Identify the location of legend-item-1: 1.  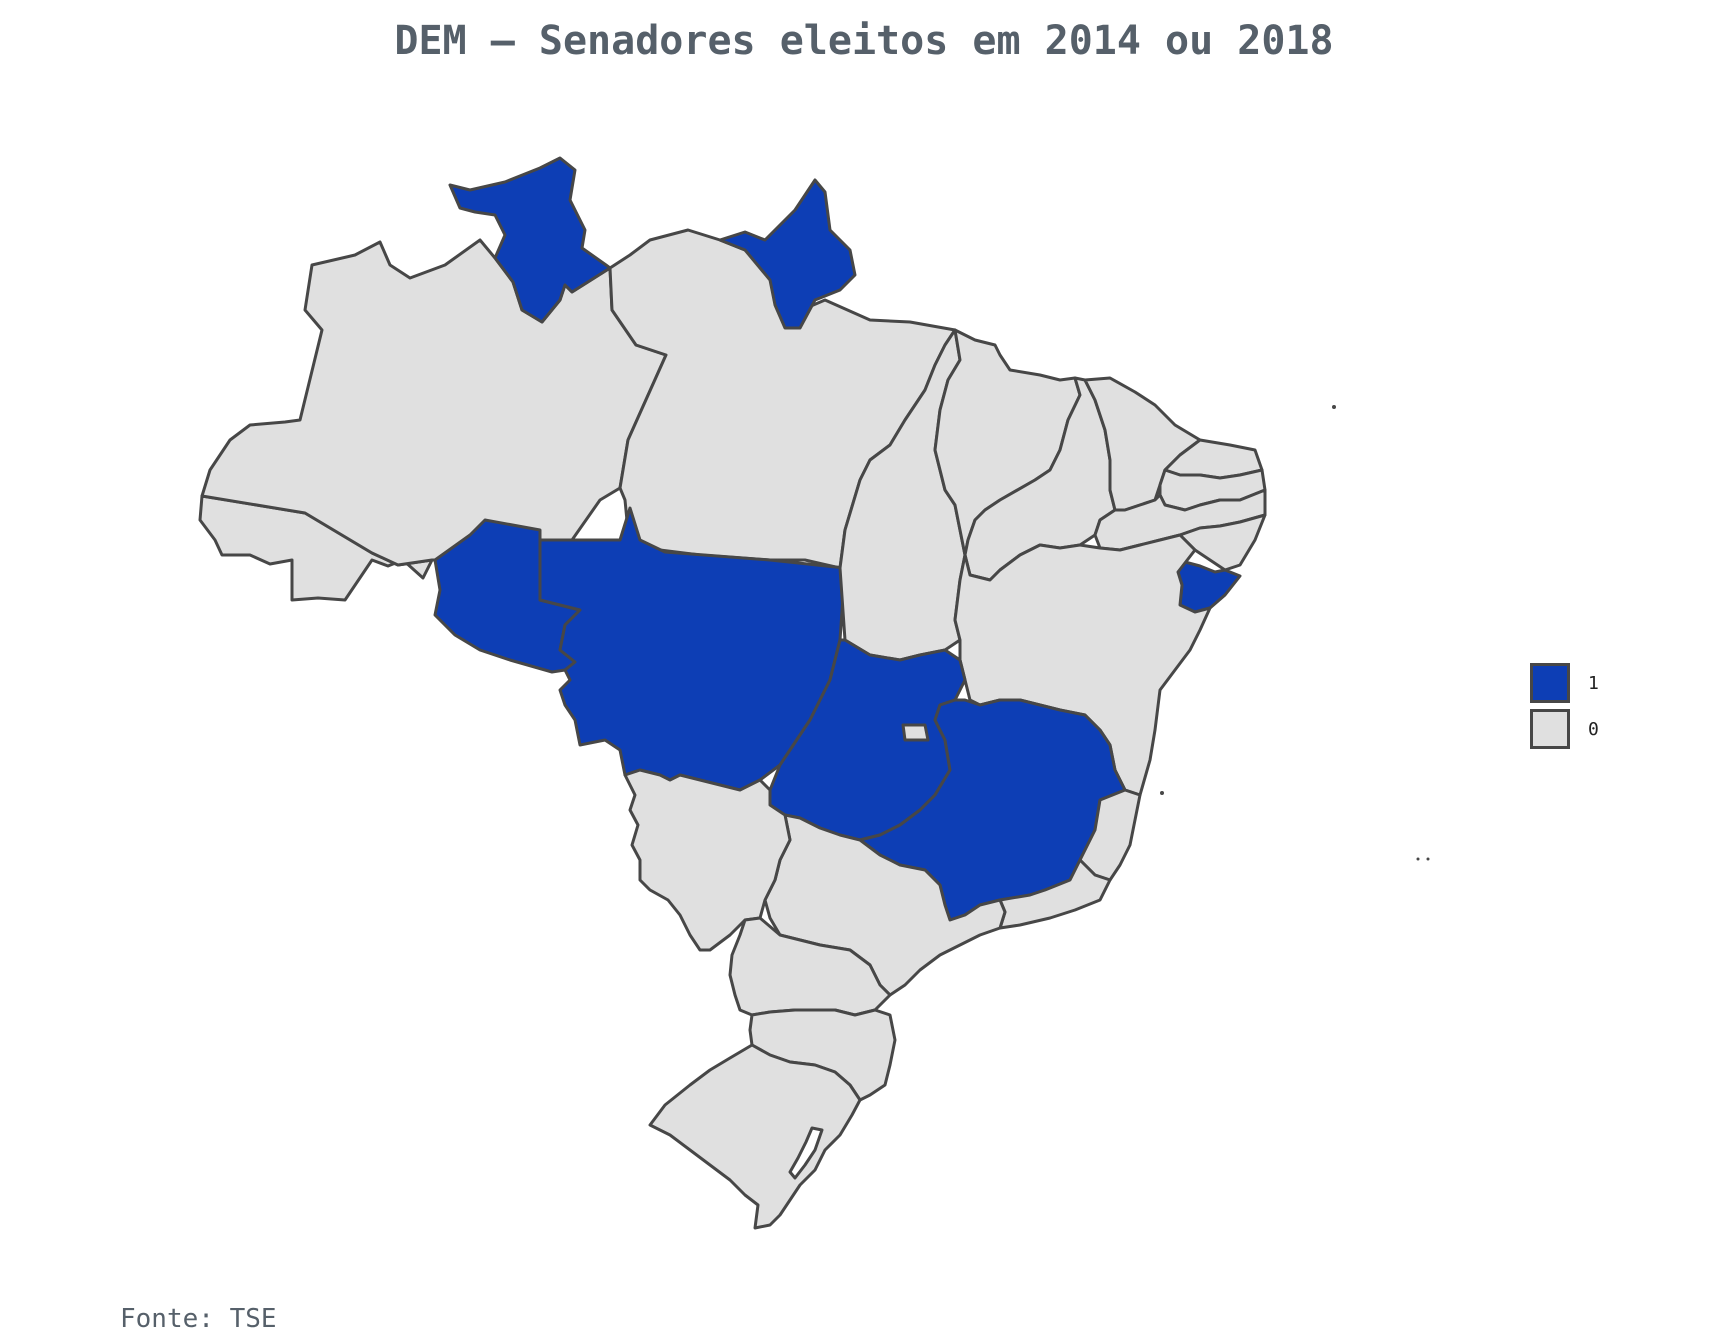
(1564, 683).